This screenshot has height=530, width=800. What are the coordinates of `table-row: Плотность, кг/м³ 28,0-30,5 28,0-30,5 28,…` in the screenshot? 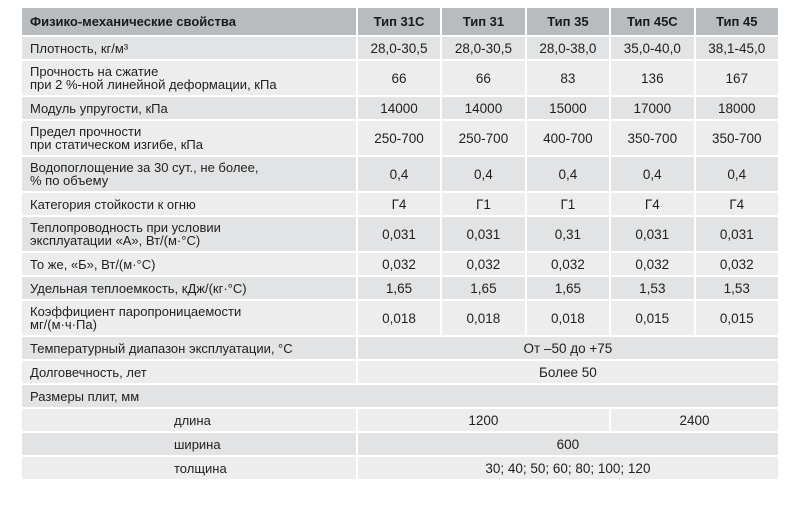 It's located at (400, 48).